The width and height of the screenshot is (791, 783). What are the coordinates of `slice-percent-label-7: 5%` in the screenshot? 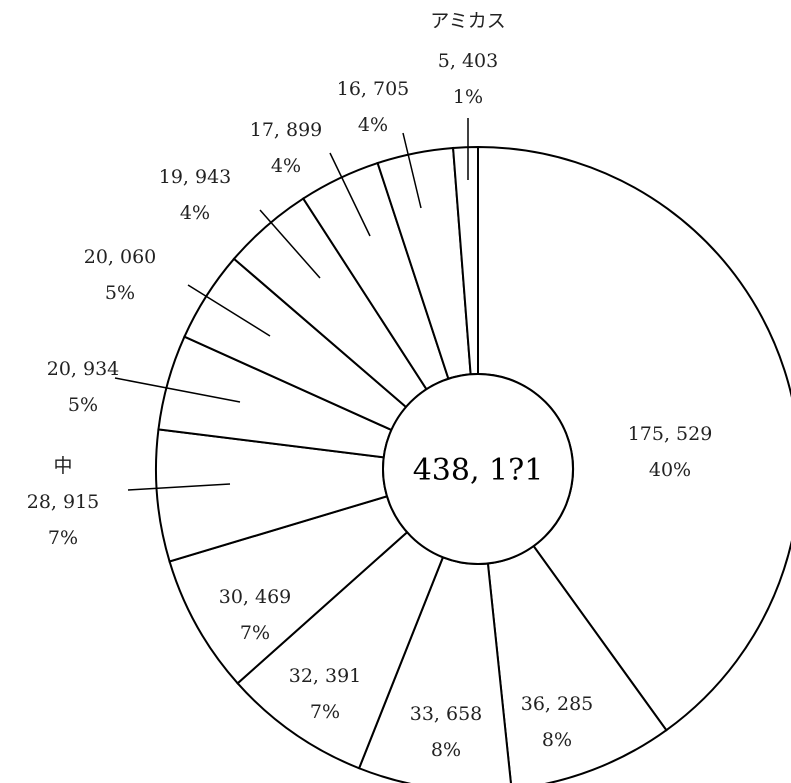 It's located at (83, 405).